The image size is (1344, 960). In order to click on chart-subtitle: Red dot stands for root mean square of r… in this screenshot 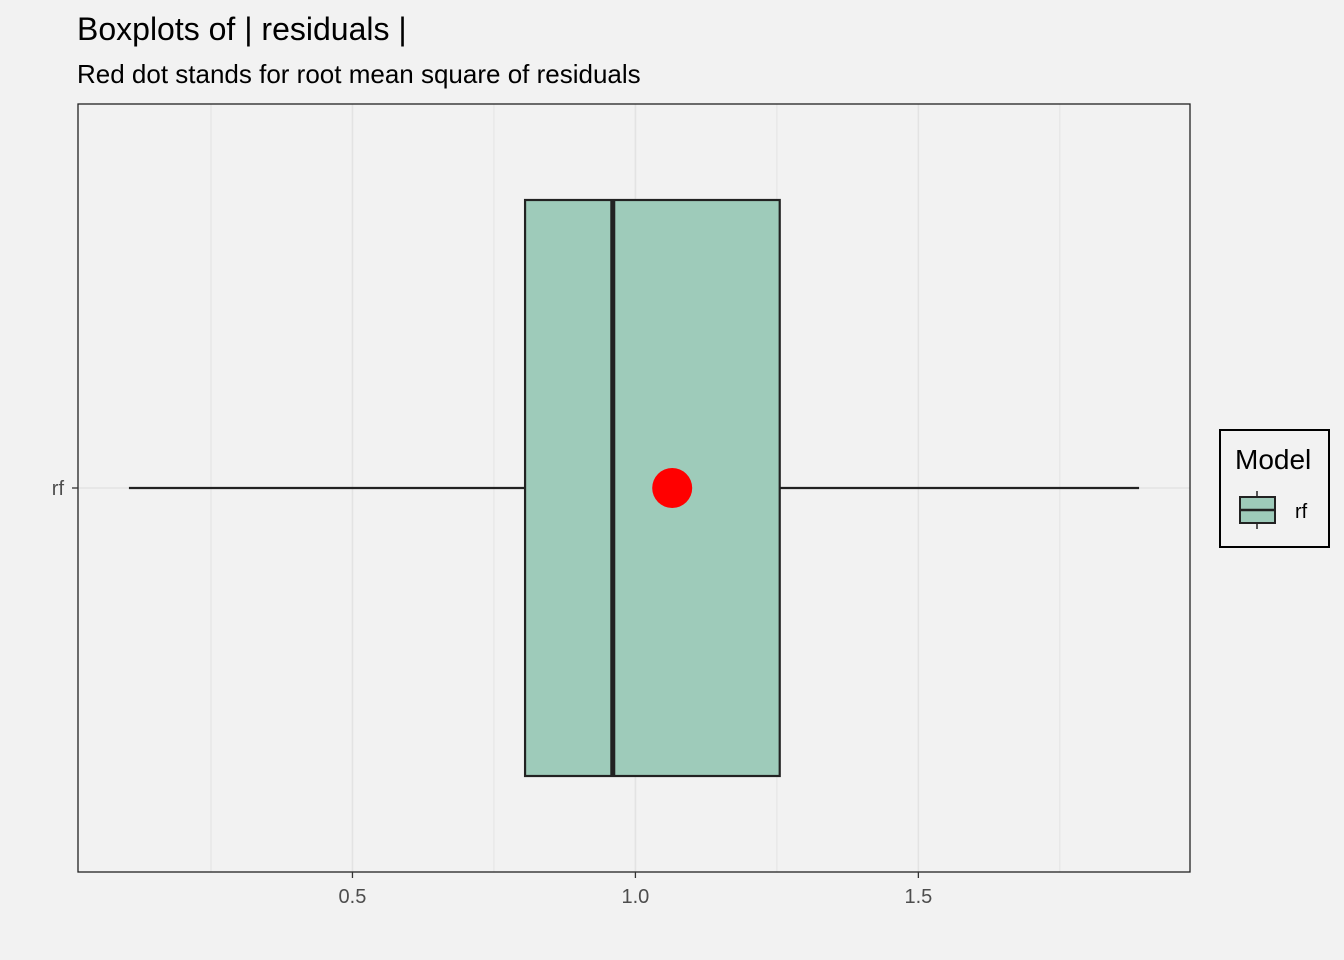, I will do `click(359, 74)`.